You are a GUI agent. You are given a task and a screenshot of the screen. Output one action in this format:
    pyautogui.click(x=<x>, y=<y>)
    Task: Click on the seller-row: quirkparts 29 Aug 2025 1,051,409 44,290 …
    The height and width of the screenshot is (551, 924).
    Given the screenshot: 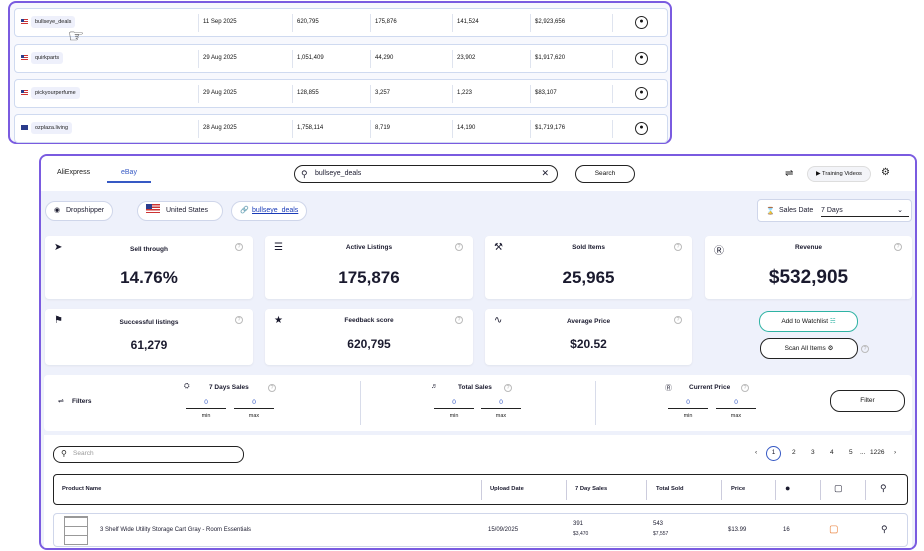 What is the action you would take?
    pyautogui.click(x=341, y=58)
    